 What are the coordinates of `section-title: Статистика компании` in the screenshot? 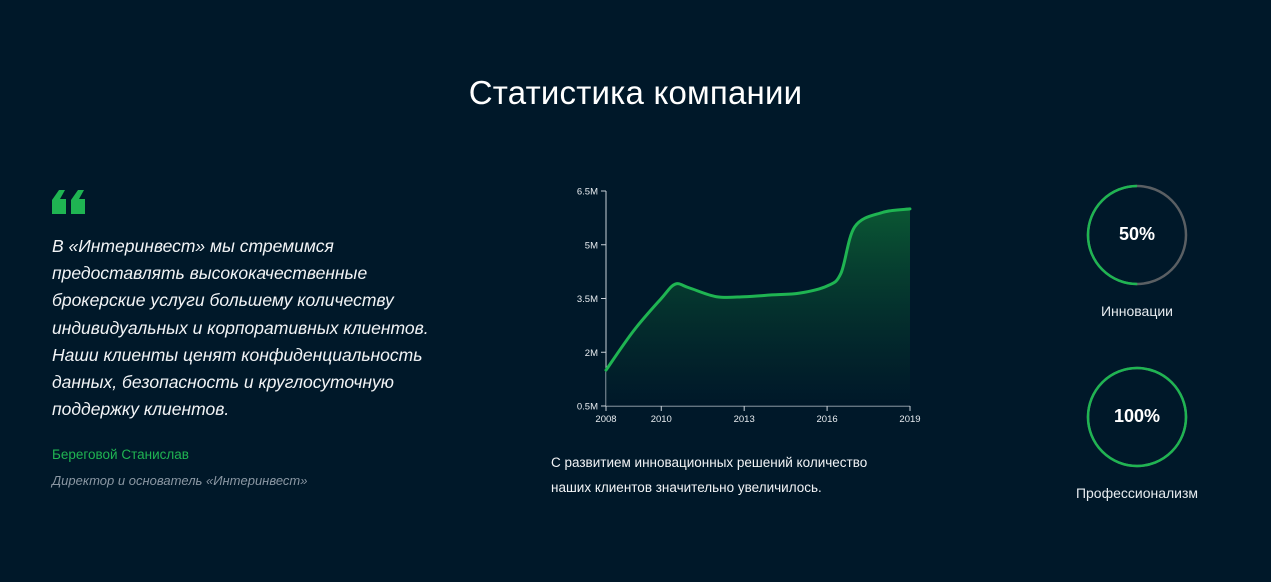 It's located at (635, 92).